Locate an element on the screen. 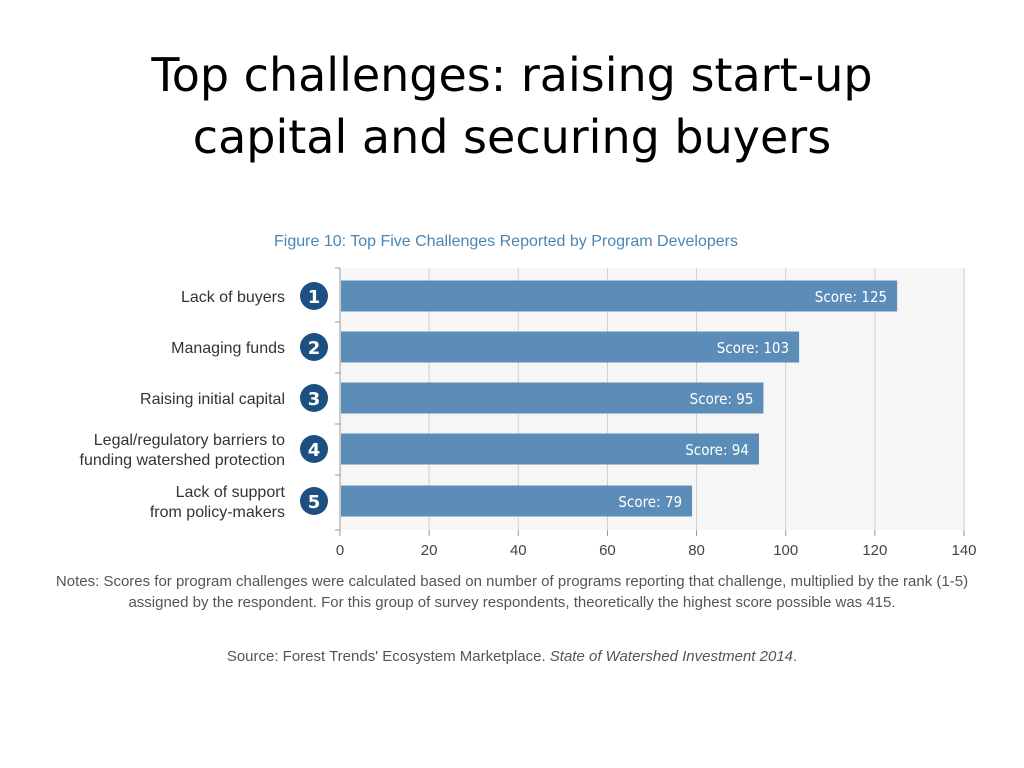  data-label: Score: 94 is located at coordinates (717, 450).